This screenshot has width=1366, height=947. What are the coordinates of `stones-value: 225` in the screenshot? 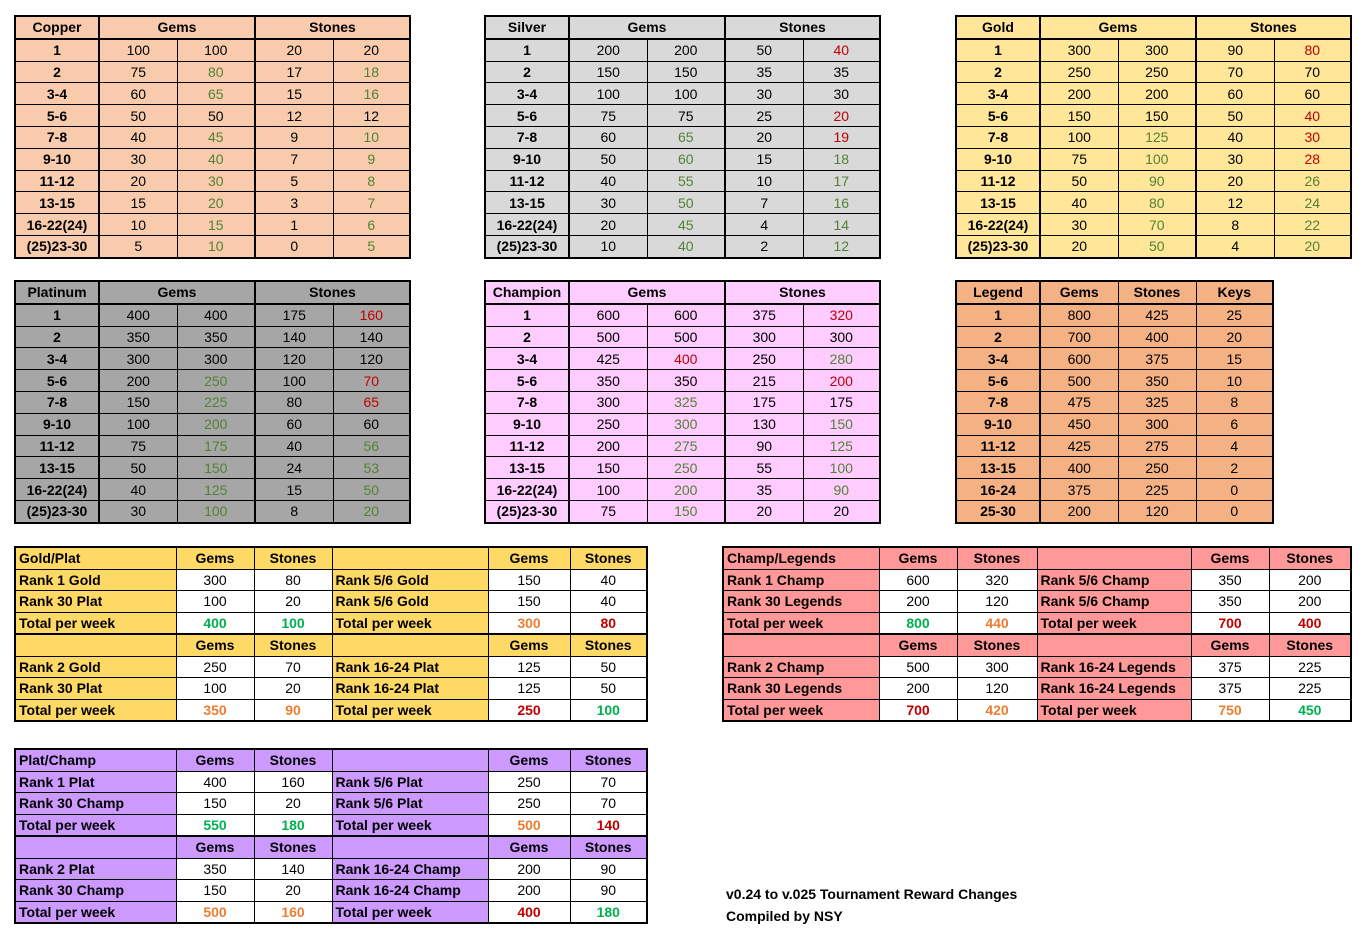 It's located at (1310, 688).